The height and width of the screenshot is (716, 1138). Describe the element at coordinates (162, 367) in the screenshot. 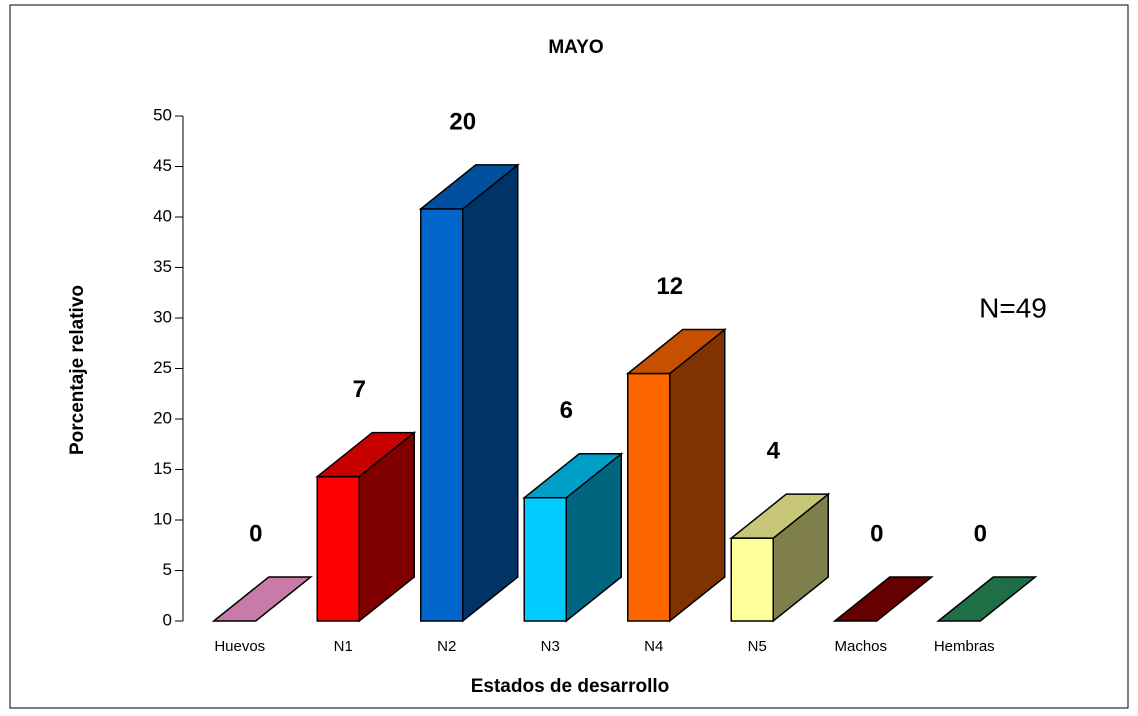

I see `y-tick-label: 25` at that location.